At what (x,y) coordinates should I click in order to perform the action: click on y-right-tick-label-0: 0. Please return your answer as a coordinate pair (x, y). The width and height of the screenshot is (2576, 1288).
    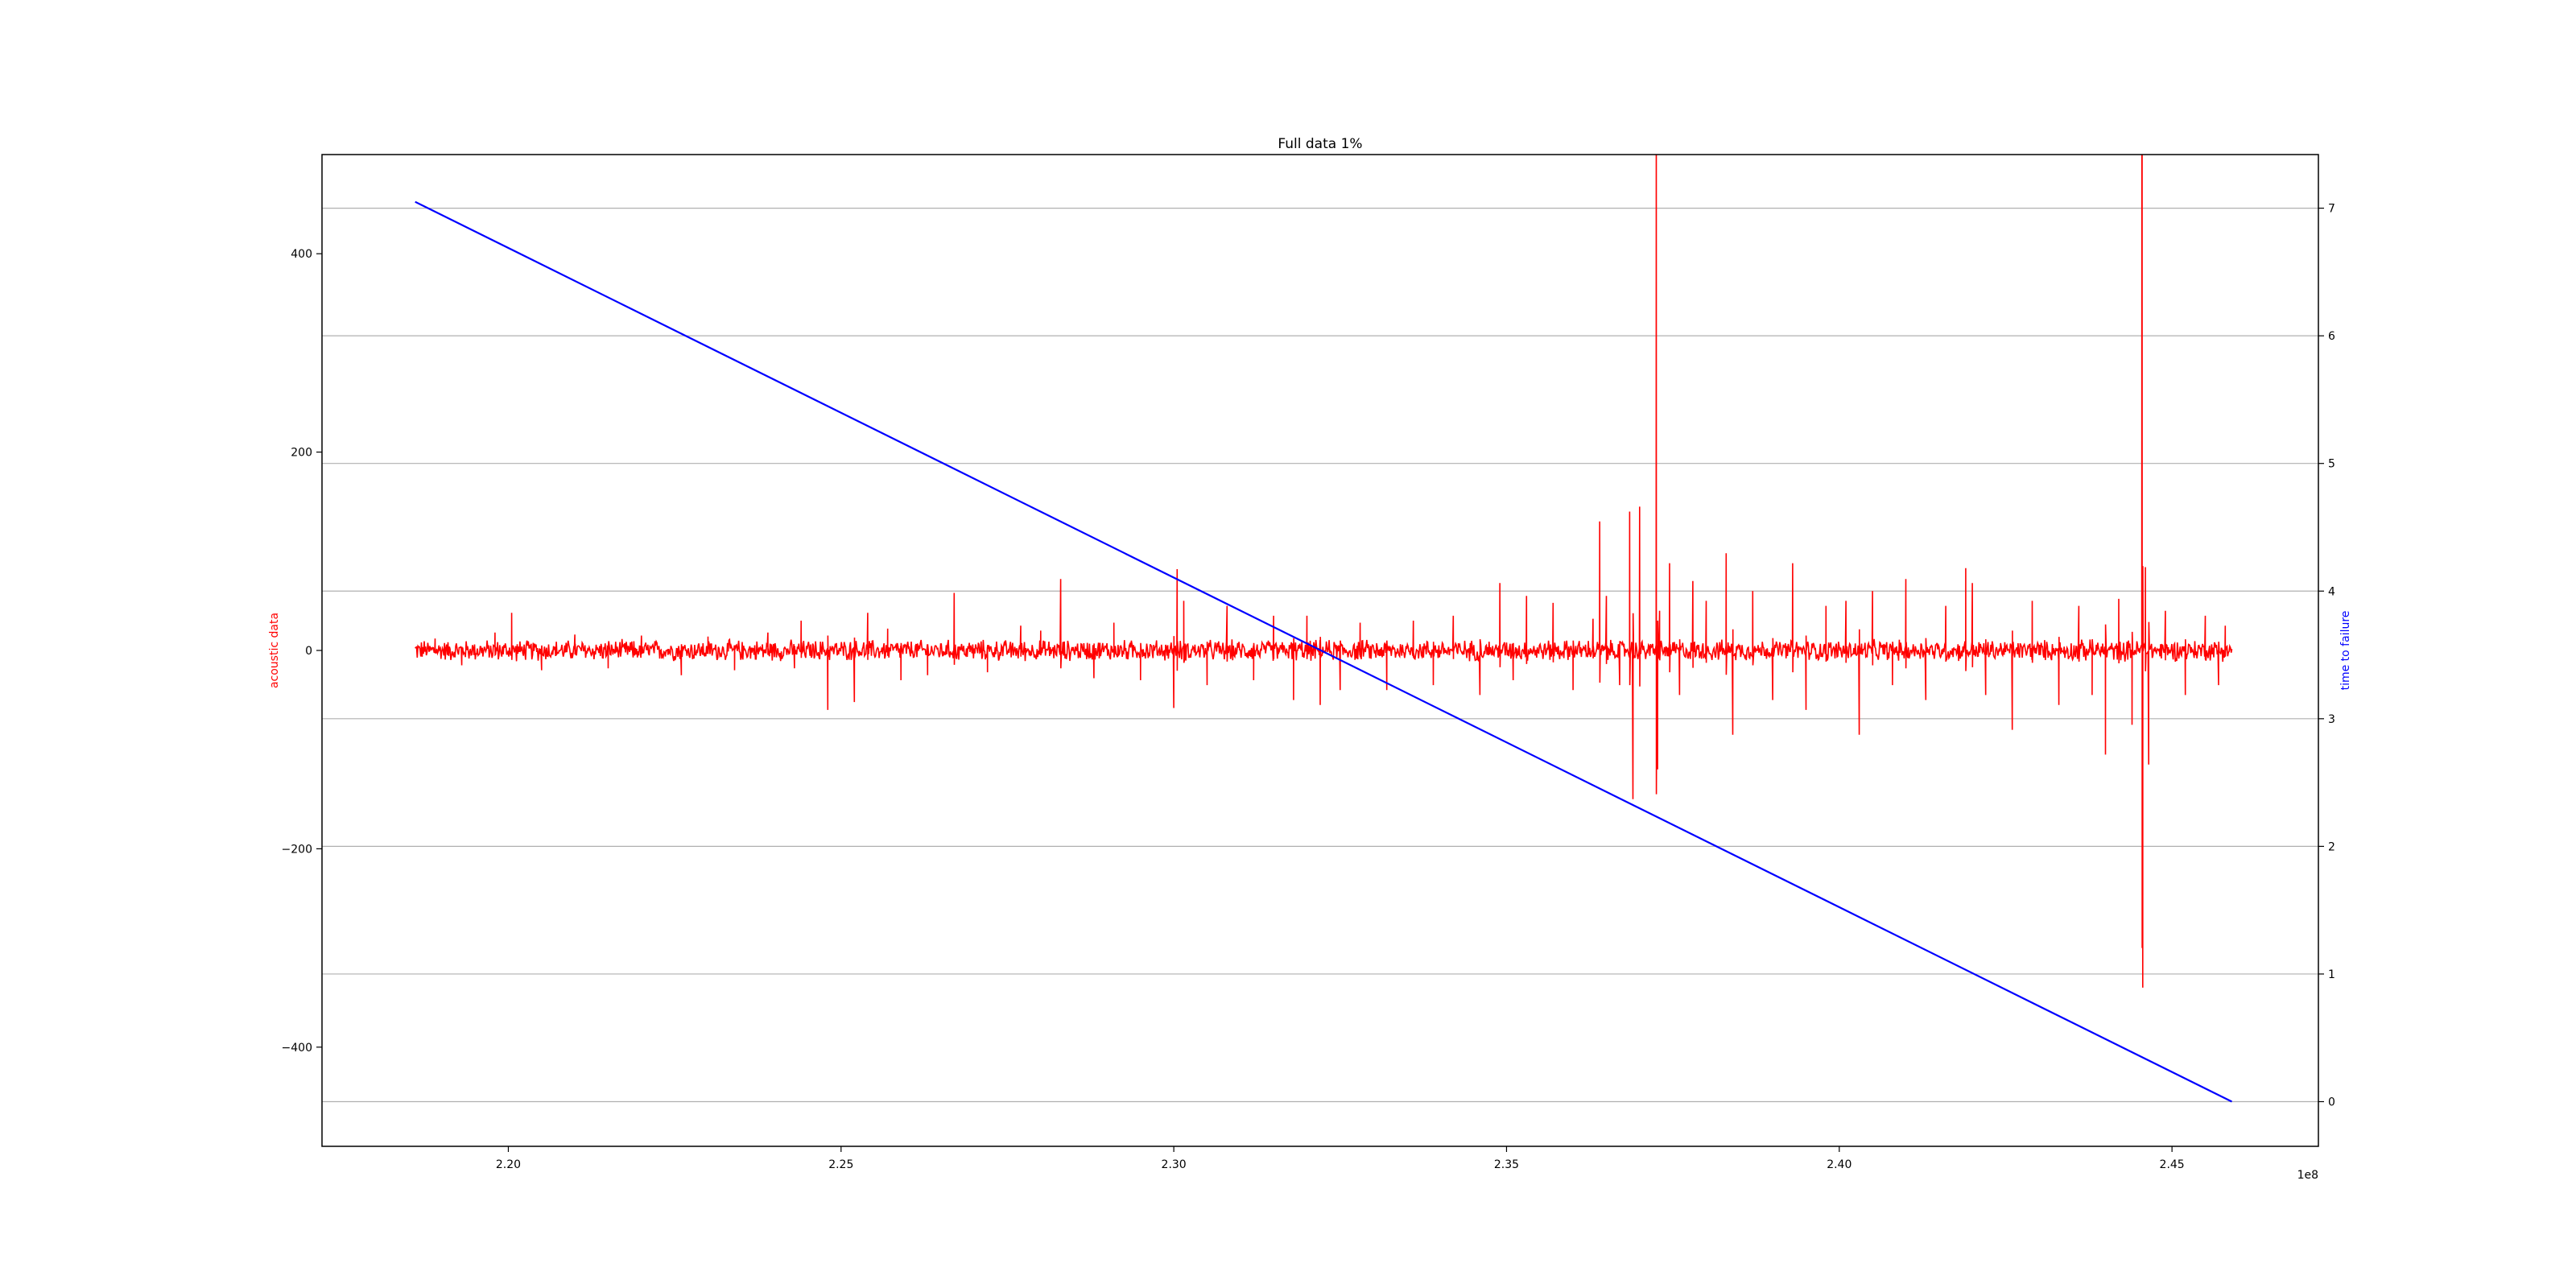
    Looking at the image, I should click on (2331, 1102).